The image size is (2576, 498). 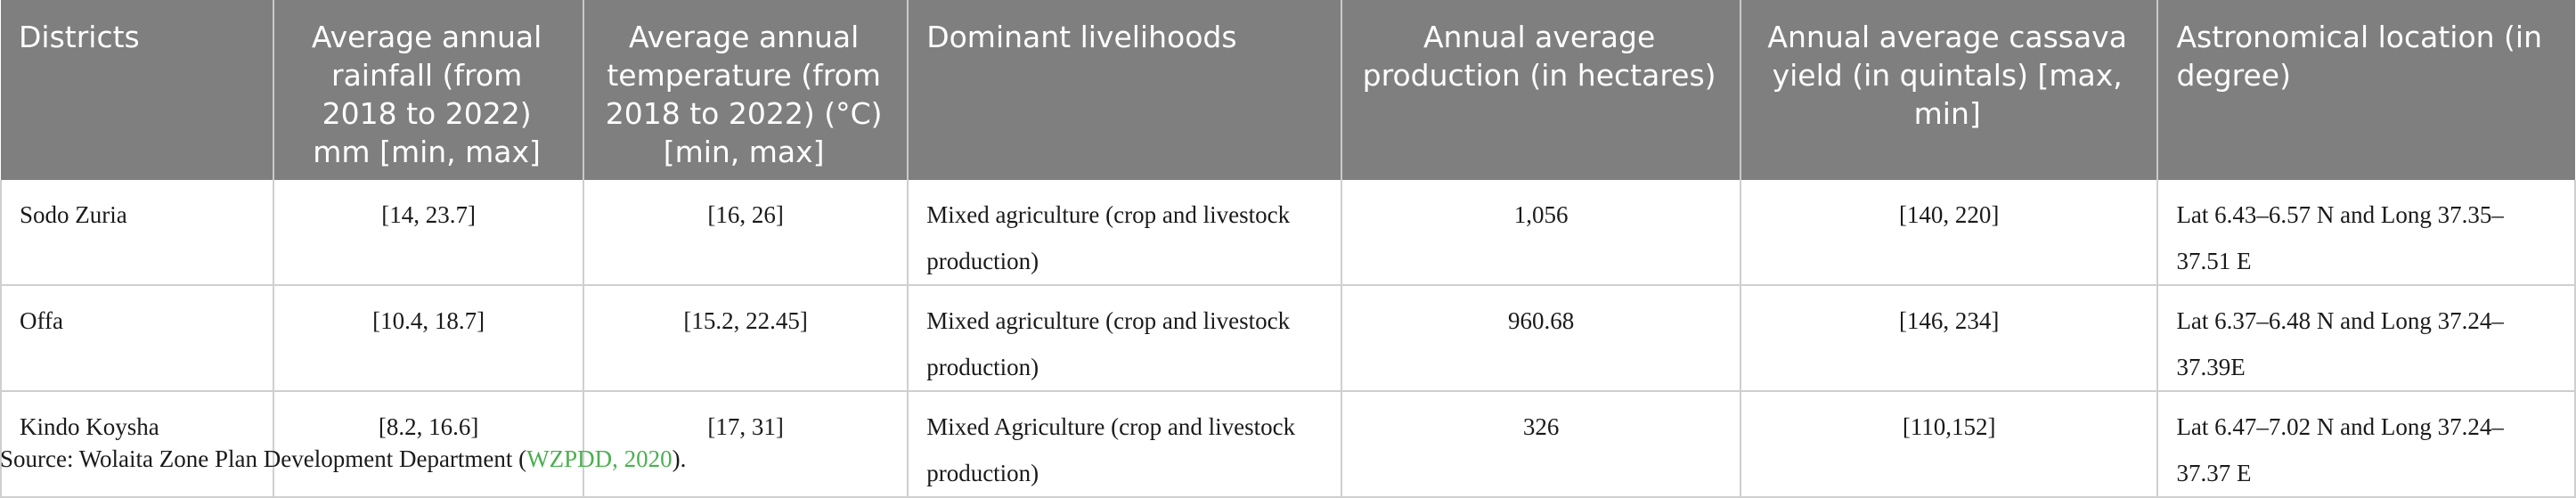 What do you see at coordinates (746, 338) in the screenshot?
I see `cell-temperature: [15.2, 22.45]` at bounding box center [746, 338].